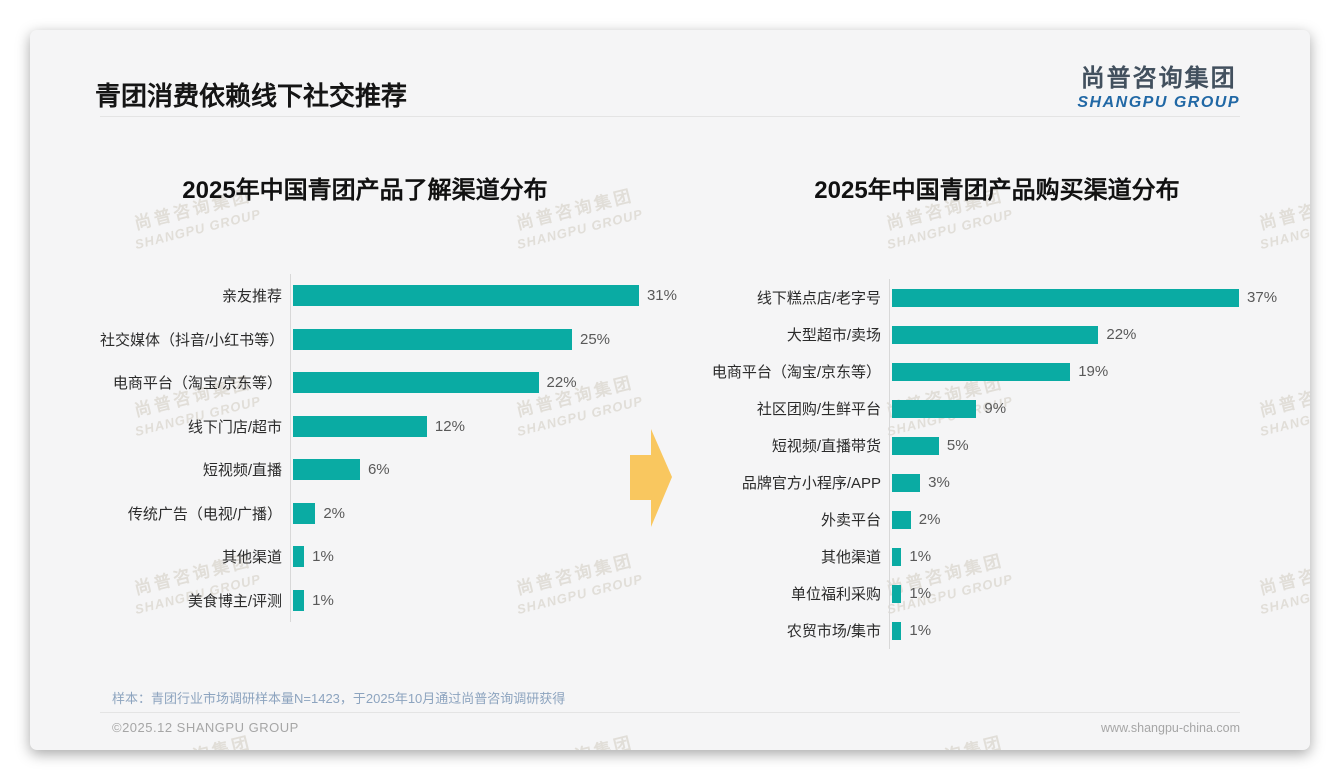 Image resolution: width=1340 pixels, height=780 pixels. I want to click on bar-row: 单位福利采购 1%, so click(988, 593).